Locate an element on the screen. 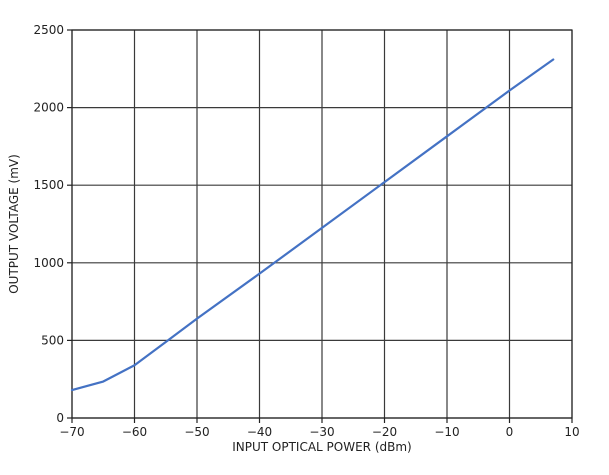 The height and width of the screenshot is (475, 609). y-axis-ticks: 0 500 1000 1500 2000 2500 is located at coordinates (52, 224).